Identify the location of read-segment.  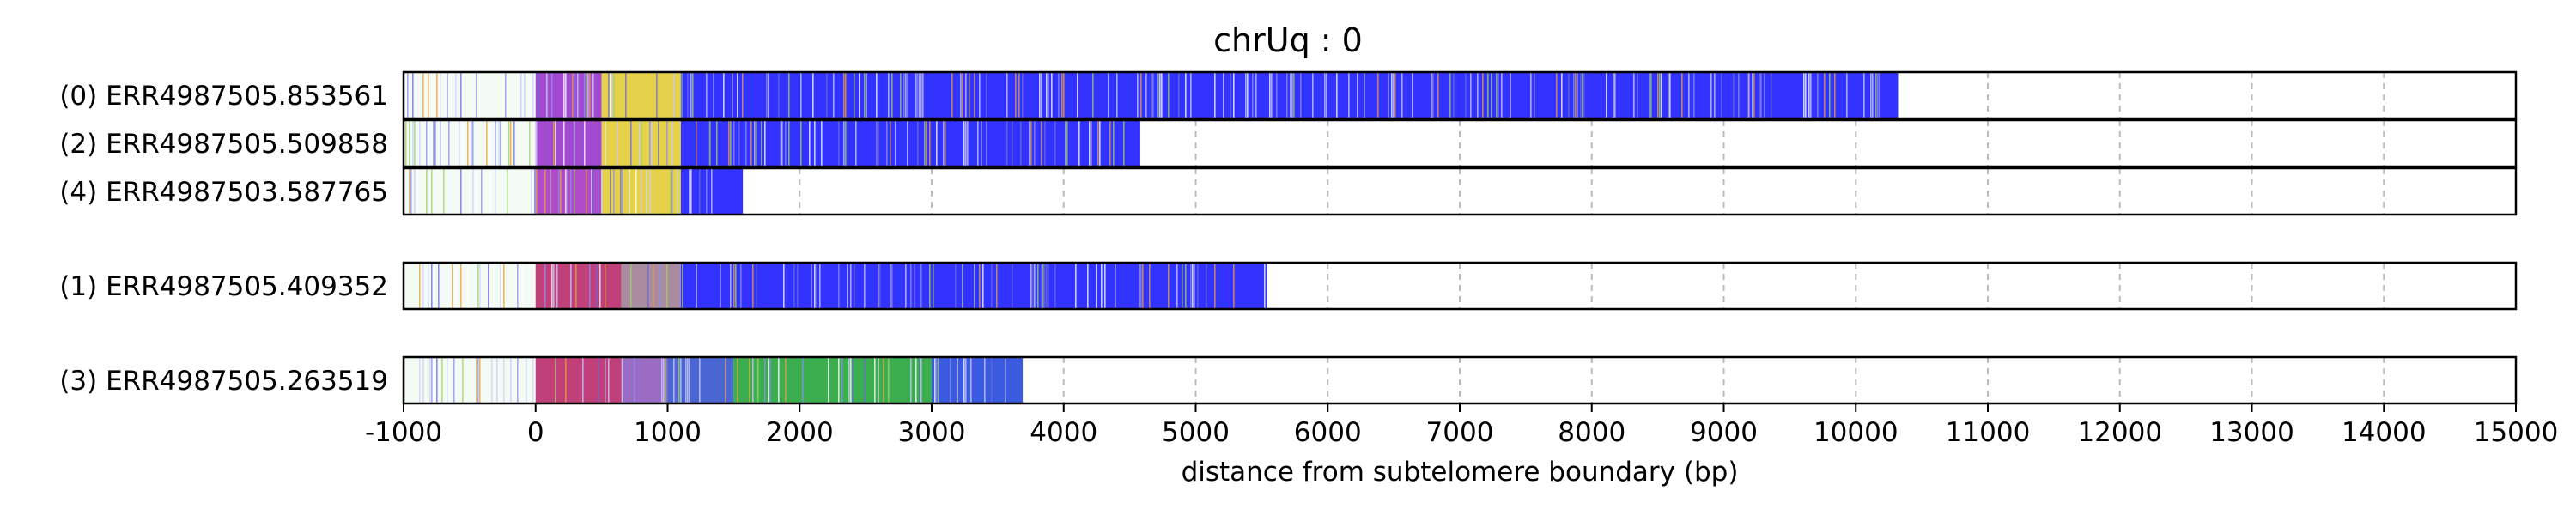
(644, 380).